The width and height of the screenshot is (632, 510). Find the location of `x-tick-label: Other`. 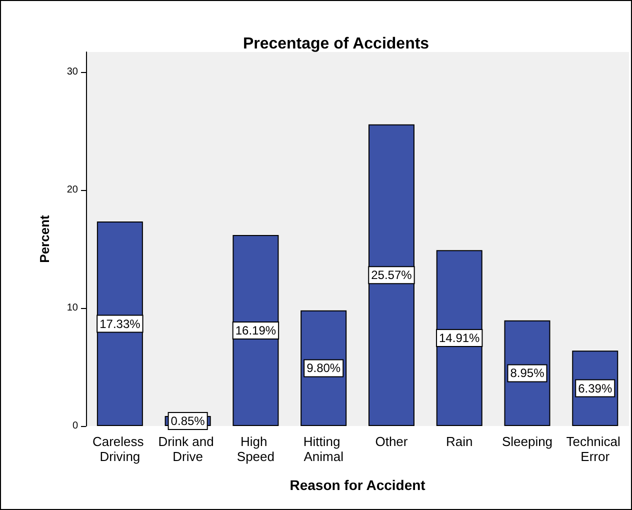

x-tick-label: Other is located at coordinates (391, 441).